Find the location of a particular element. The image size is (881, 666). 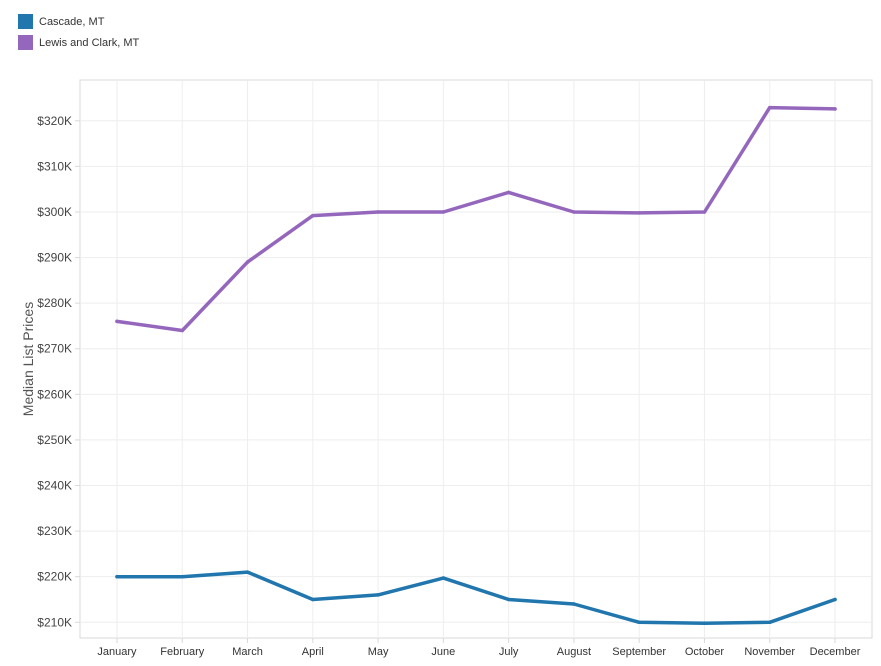

x-tick-label: July is located at coordinates (509, 652).